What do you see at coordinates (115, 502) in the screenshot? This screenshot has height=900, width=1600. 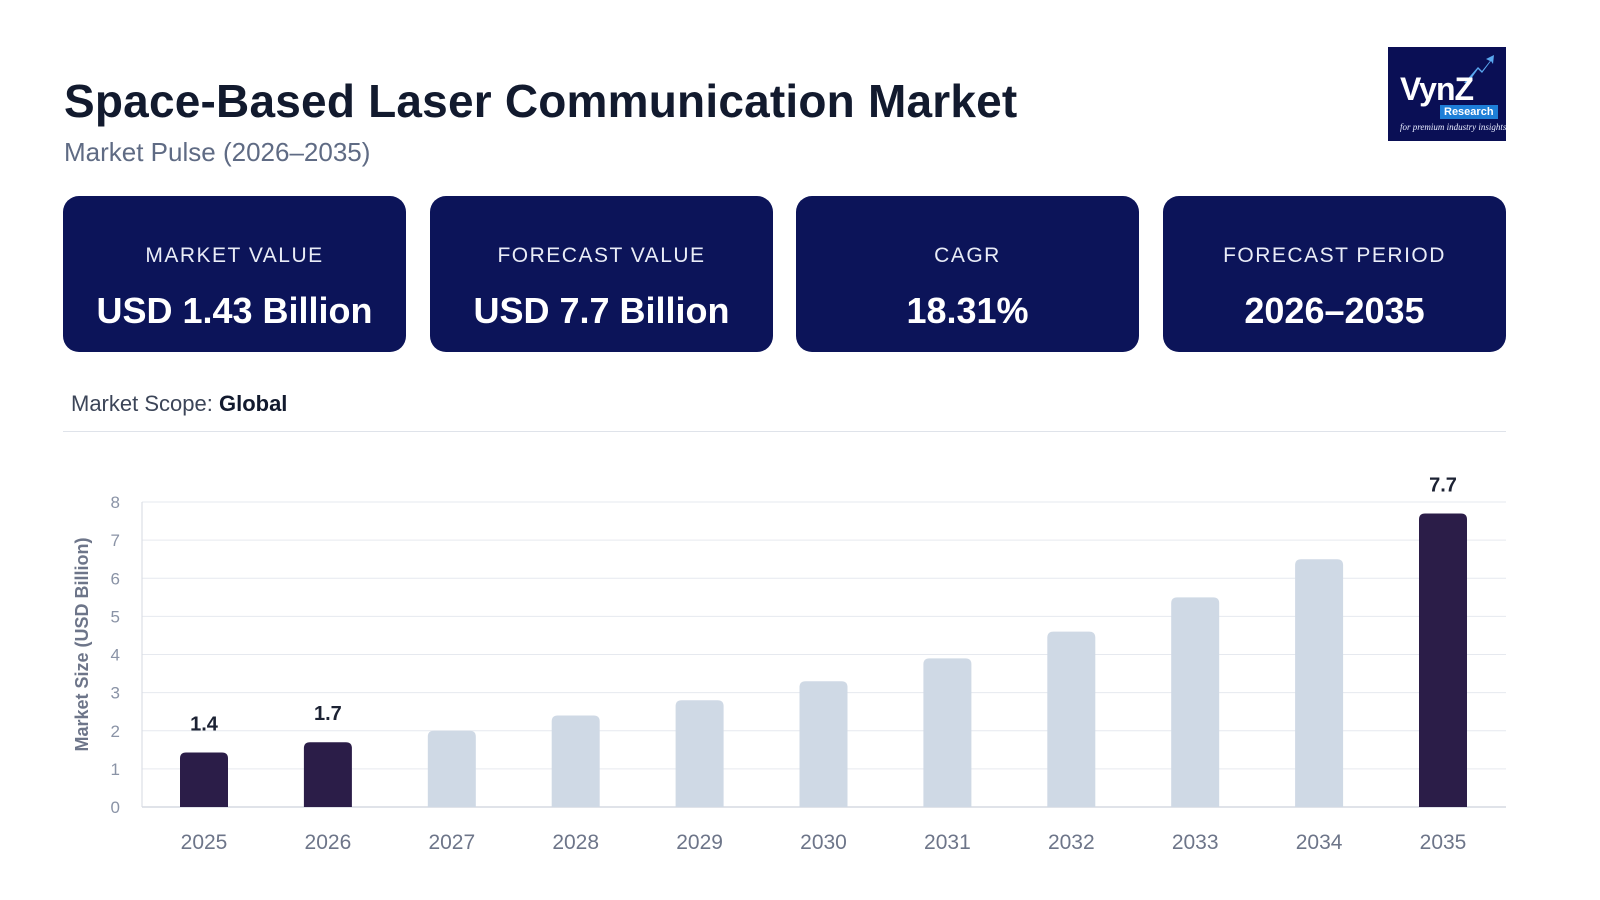 I see `y-tick-label: 8` at bounding box center [115, 502].